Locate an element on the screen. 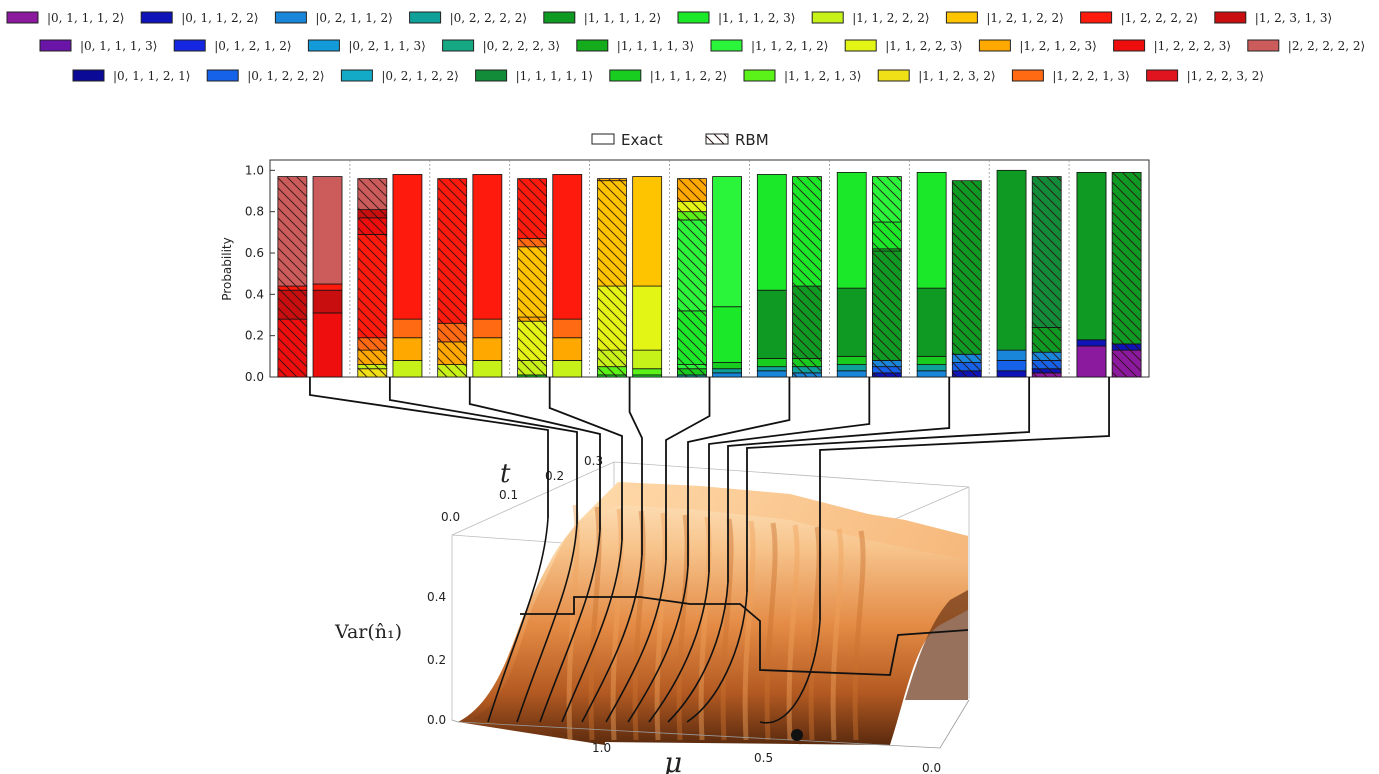  bar-type-legend: Exact RBM is located at coordinates (680, 140).